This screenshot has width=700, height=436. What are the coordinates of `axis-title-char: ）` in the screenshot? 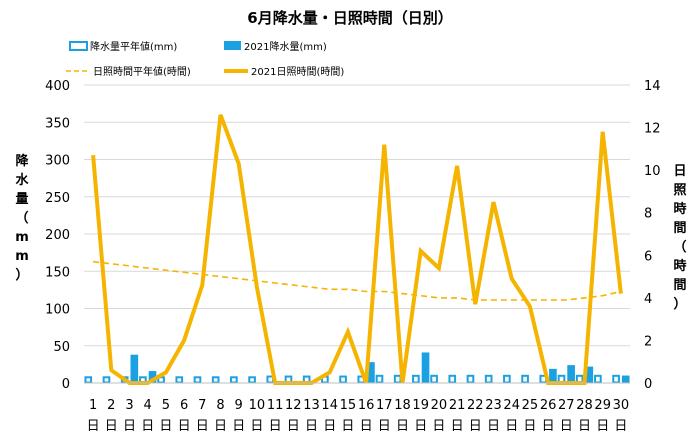 It's located at (21, 275).